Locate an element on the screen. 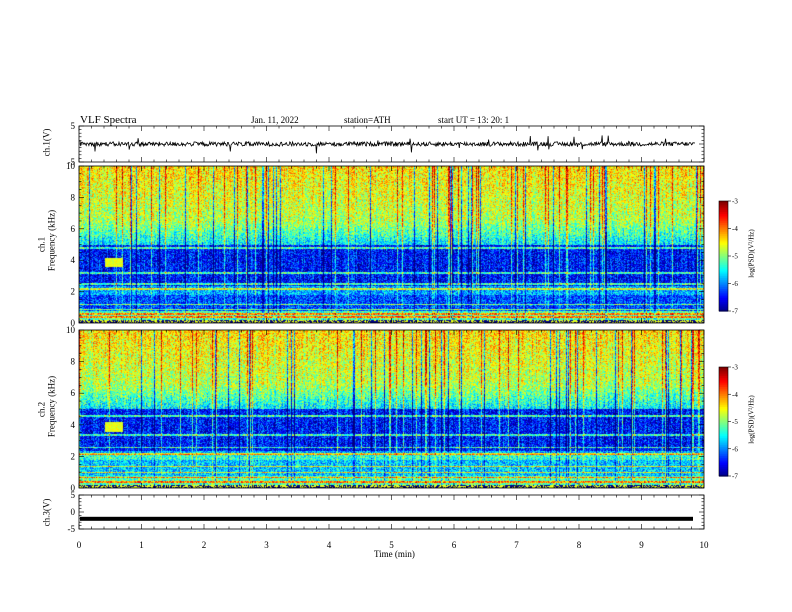  ch1-waveform-trace is located at coordinates (387, 144).